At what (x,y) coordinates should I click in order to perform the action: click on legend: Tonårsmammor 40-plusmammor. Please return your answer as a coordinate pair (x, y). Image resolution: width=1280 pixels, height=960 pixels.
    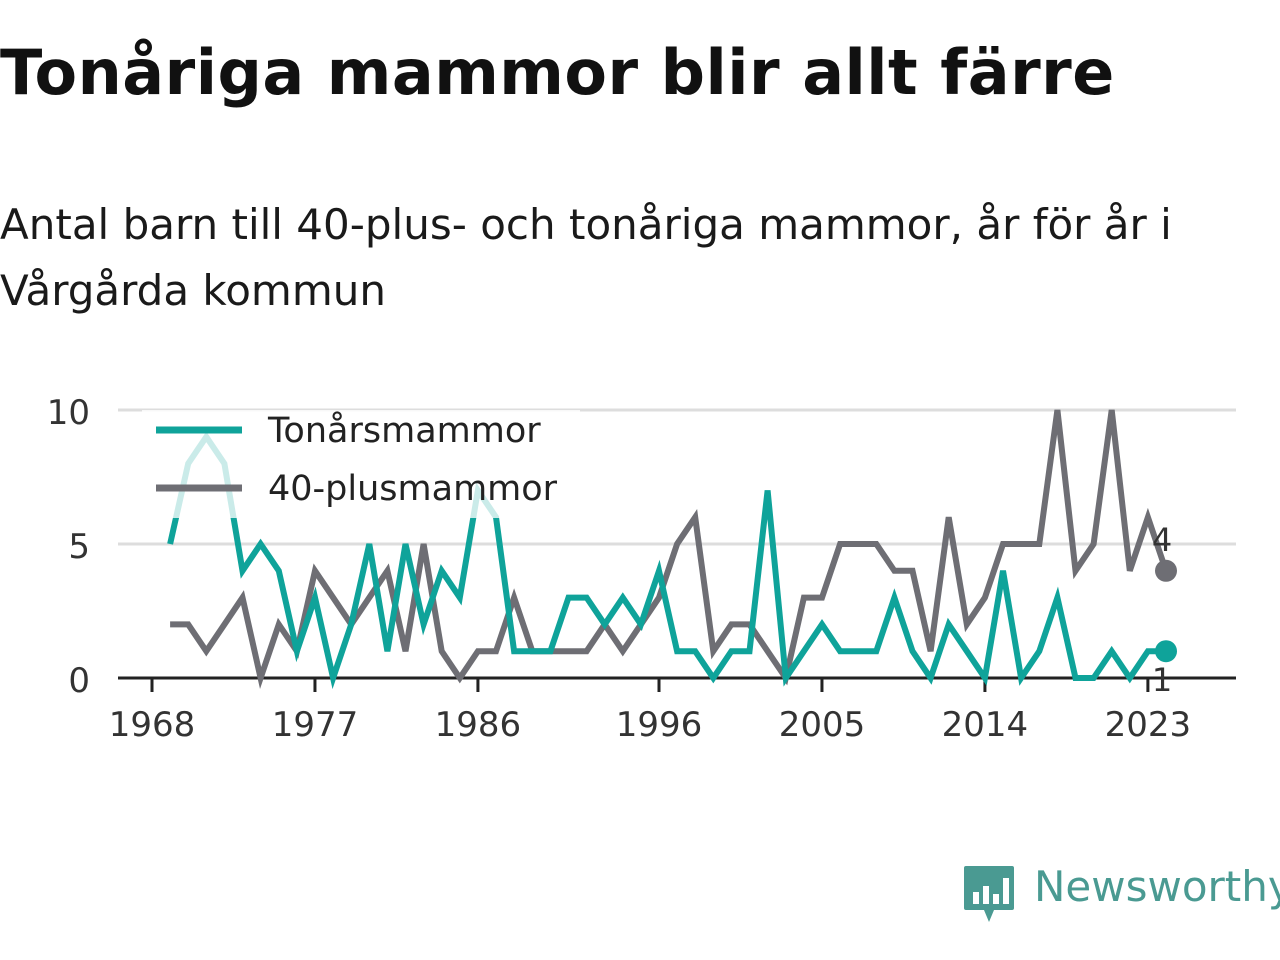
    Looking at the image, I should click on (361, 464).